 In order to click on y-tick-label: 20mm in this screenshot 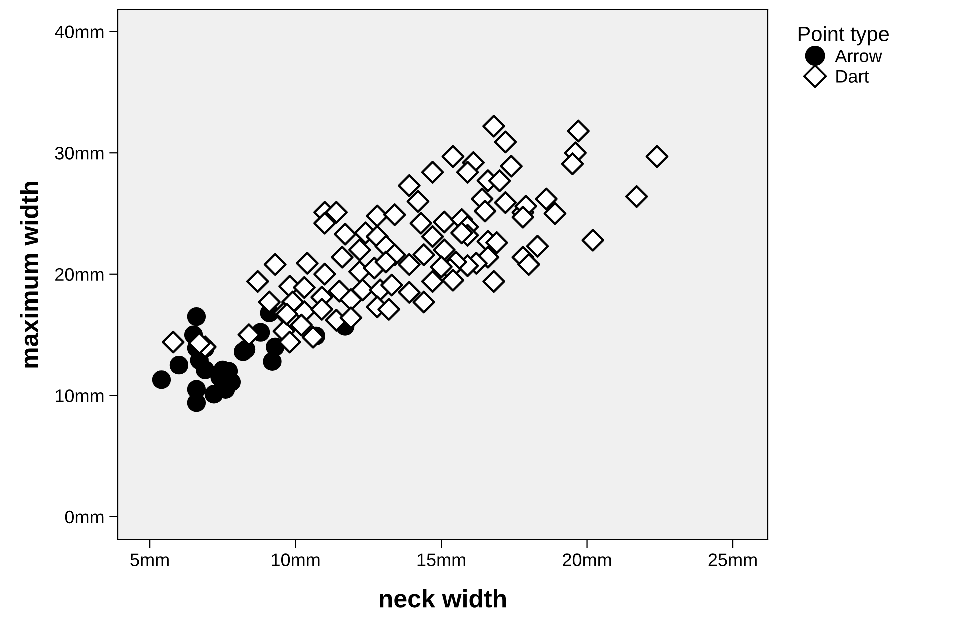, I will do `click(80, 275)`.